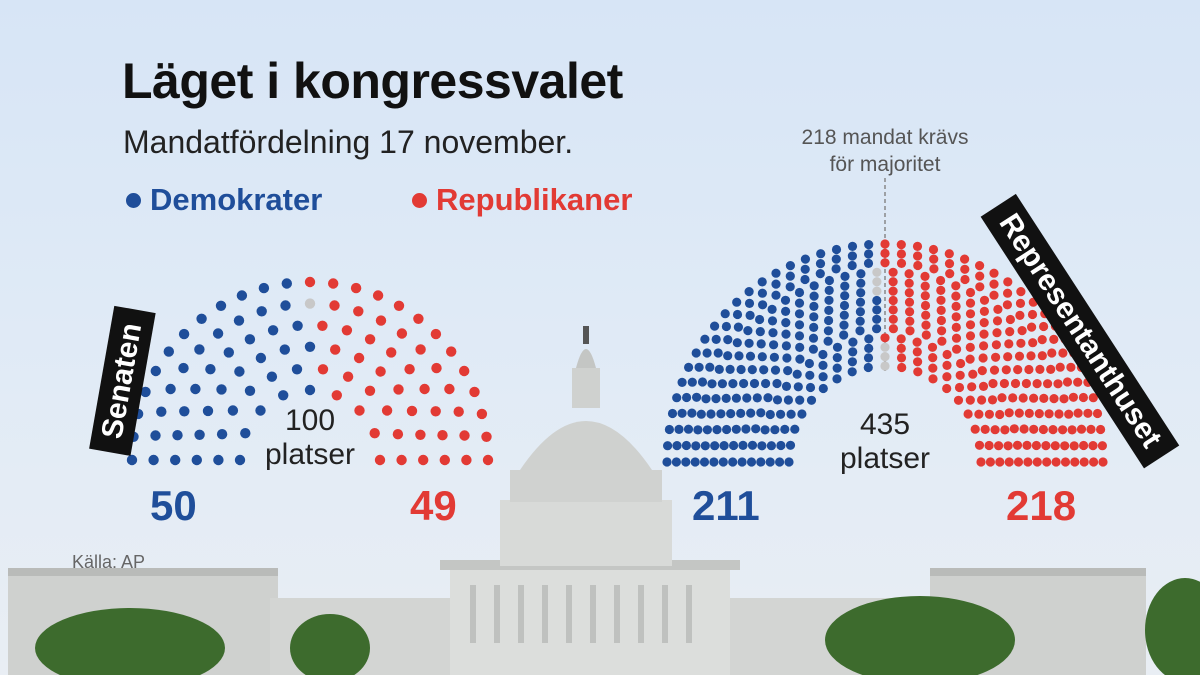 Image resolution: width=1200 pixels, height=675 pixels. What do you see at coordinates (348, 142) in the screenshot?
I see `subtitle: Mandatfördelning 17 november.` at bounding box center [348, 142].